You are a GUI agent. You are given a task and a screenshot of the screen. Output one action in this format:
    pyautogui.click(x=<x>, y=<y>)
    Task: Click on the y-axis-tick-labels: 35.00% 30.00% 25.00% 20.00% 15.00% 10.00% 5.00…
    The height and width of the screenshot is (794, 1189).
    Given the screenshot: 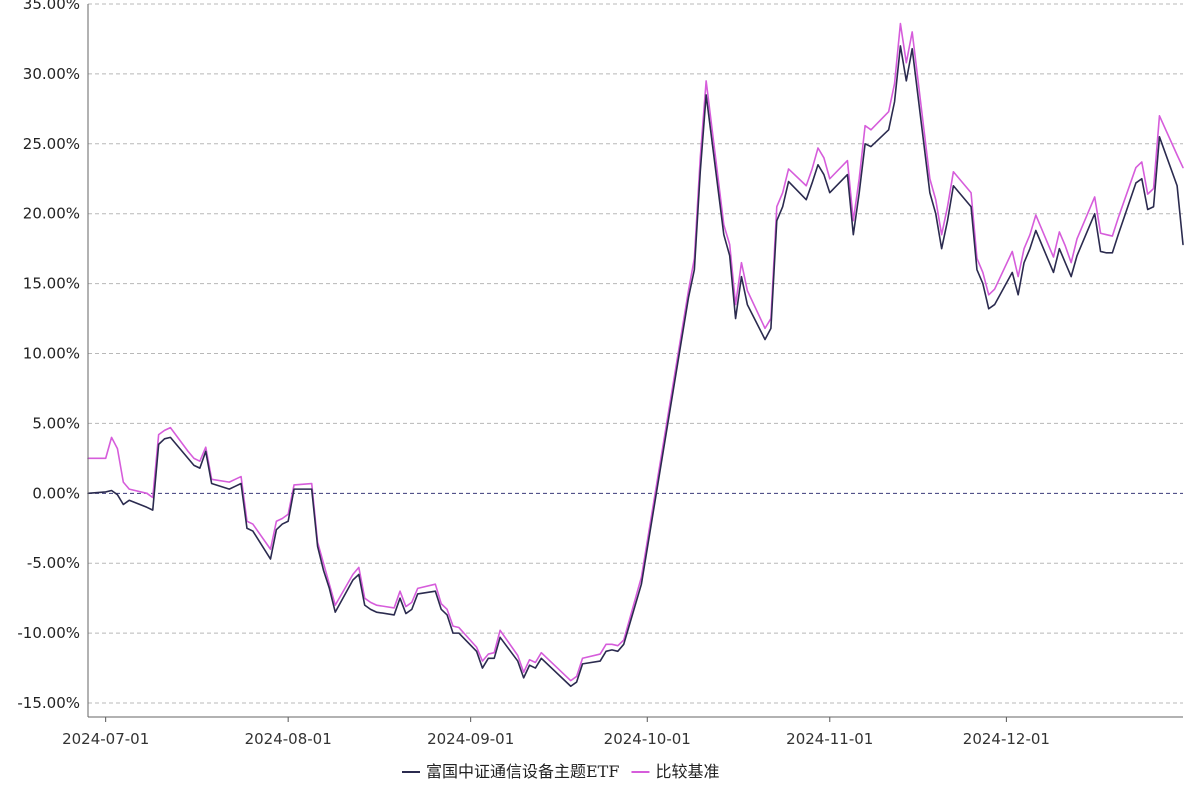 What is the action you would take?
    pyautogui.click(x=48, y=356)
    